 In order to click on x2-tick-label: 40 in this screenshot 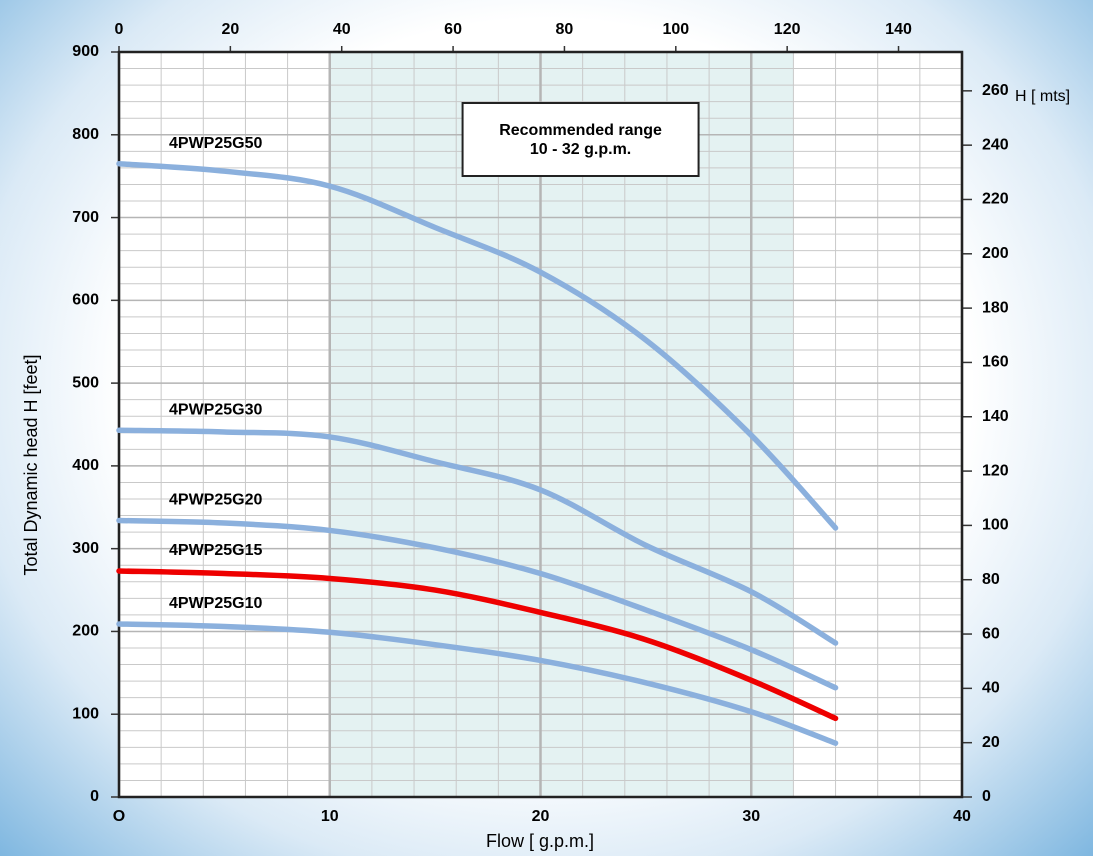, I will do `click(342, 29)`.